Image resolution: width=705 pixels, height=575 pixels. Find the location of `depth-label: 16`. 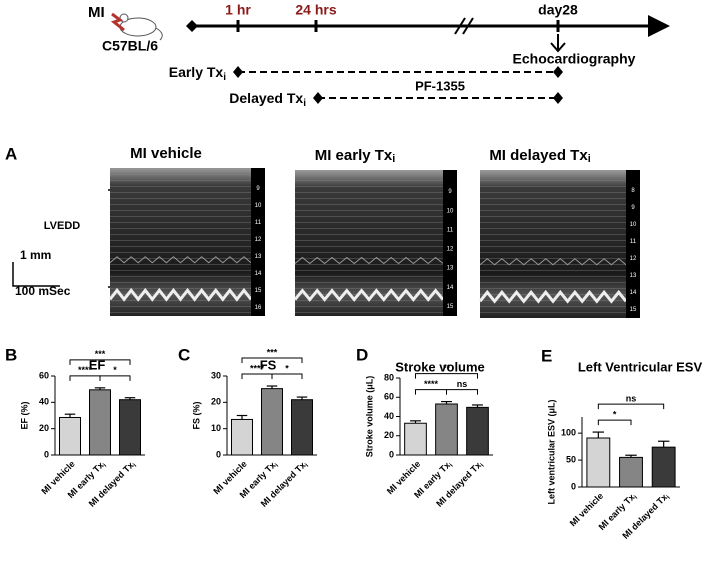

depth-label: 16 is located at coordinates (258, 308).